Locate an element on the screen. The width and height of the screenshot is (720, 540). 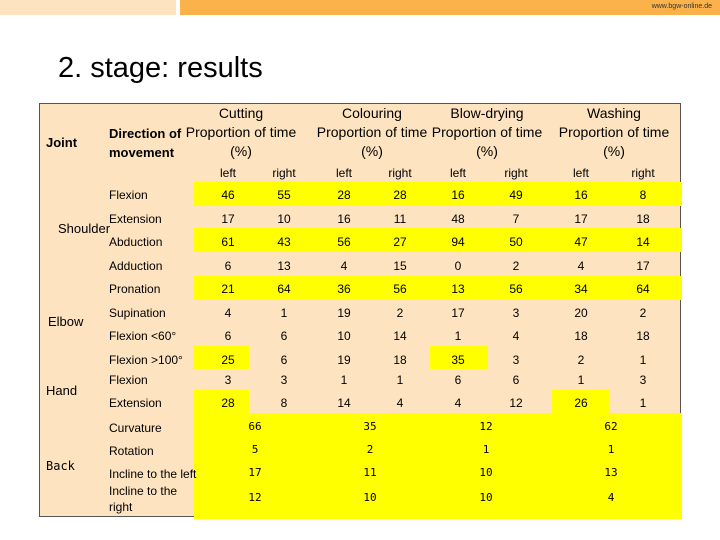
table-cell: 61 is located at coordinates (228, 242).